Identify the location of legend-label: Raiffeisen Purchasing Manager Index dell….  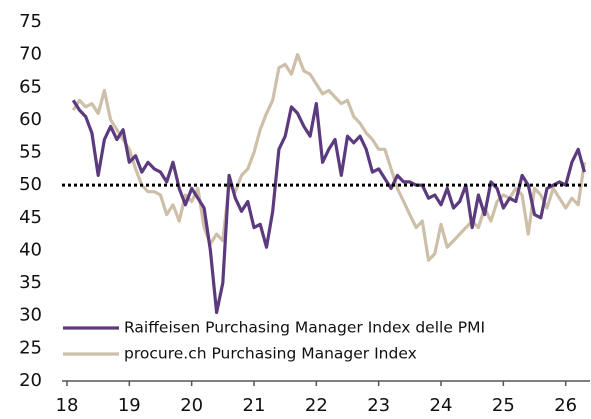
(304, 328).